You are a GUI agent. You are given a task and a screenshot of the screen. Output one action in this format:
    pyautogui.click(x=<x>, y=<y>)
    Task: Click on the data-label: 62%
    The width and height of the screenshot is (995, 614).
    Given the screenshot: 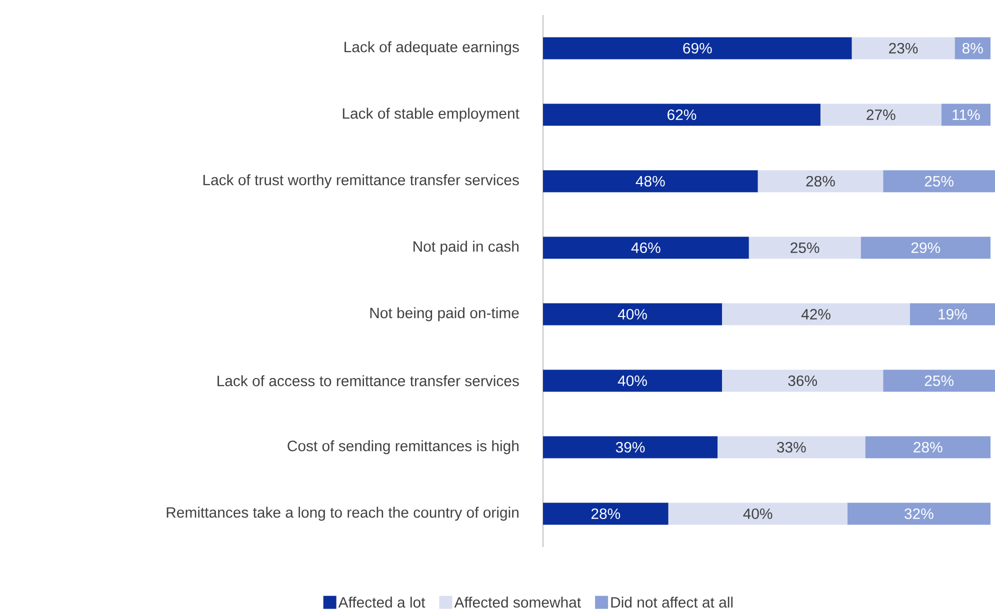 What is the action you would take?
    pyautogui.click(x=682, y=114)
    